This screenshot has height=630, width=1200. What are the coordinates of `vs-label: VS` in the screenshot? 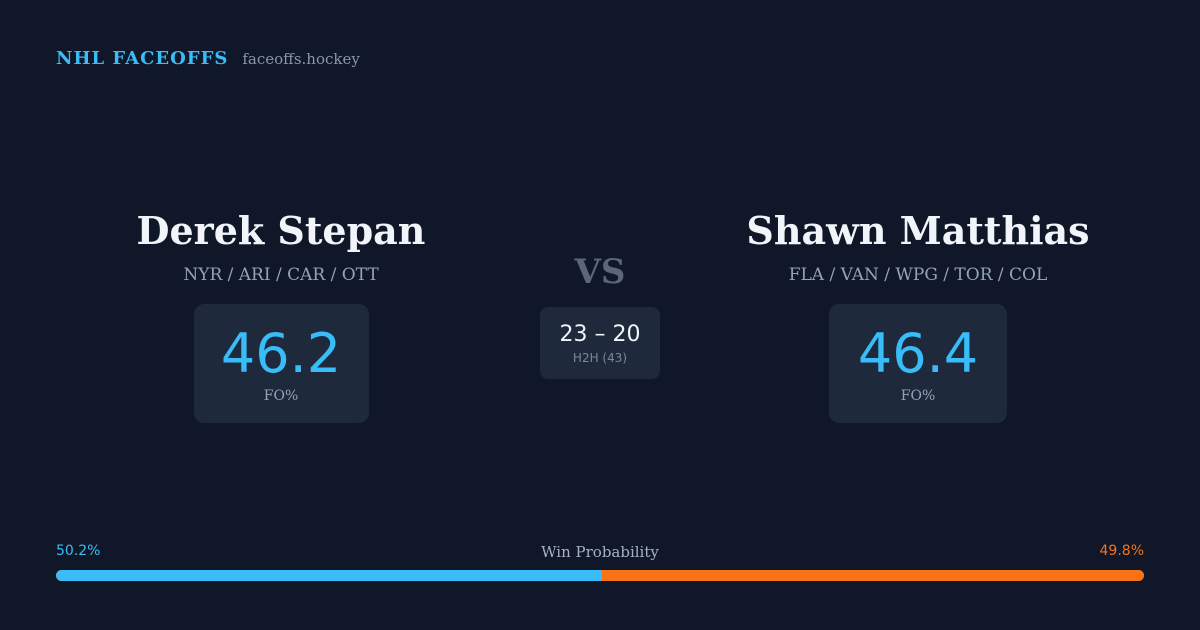 It's located at (600, 272).